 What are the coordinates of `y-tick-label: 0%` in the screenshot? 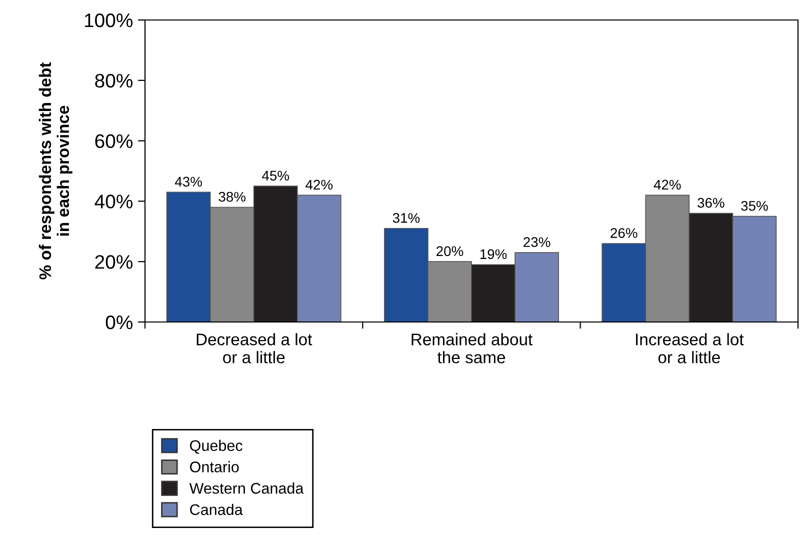 It's located at (119, 322).